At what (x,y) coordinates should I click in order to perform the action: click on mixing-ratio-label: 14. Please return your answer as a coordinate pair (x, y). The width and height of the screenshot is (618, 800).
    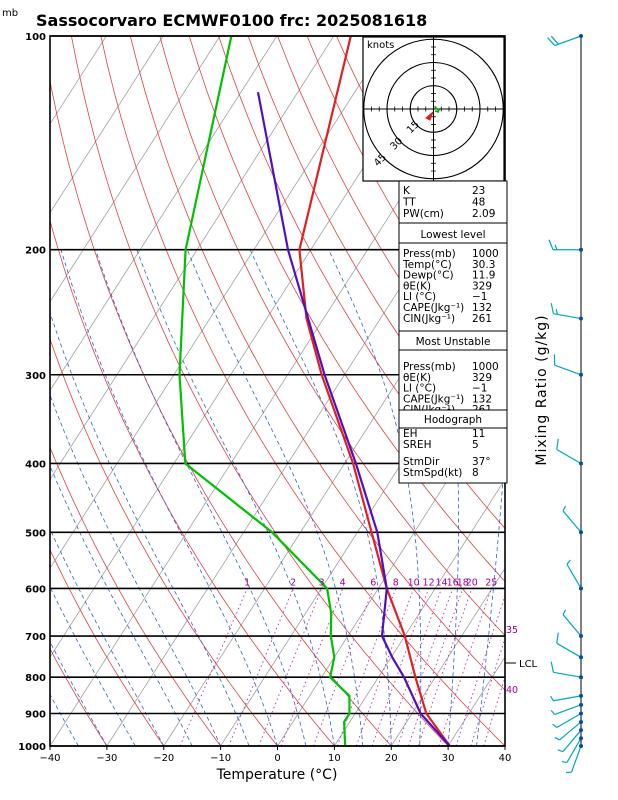
    Looking at the image, I should click on (441, 583).